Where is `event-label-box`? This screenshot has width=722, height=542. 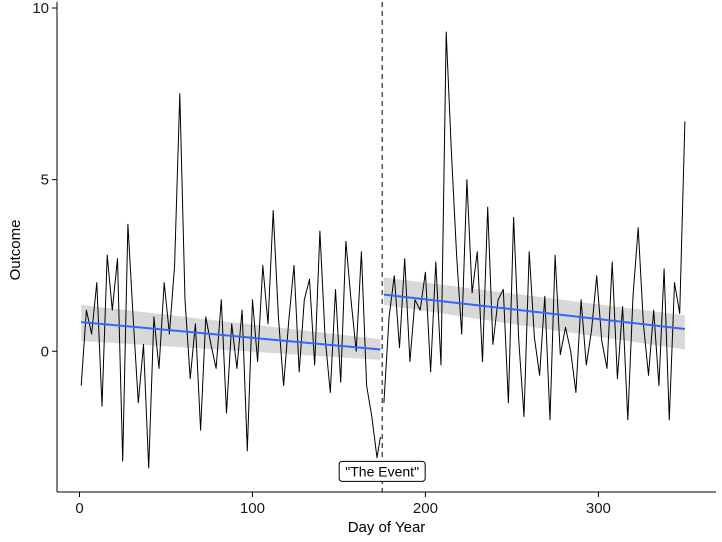
event-label-box is located at coordinates (382, 471).